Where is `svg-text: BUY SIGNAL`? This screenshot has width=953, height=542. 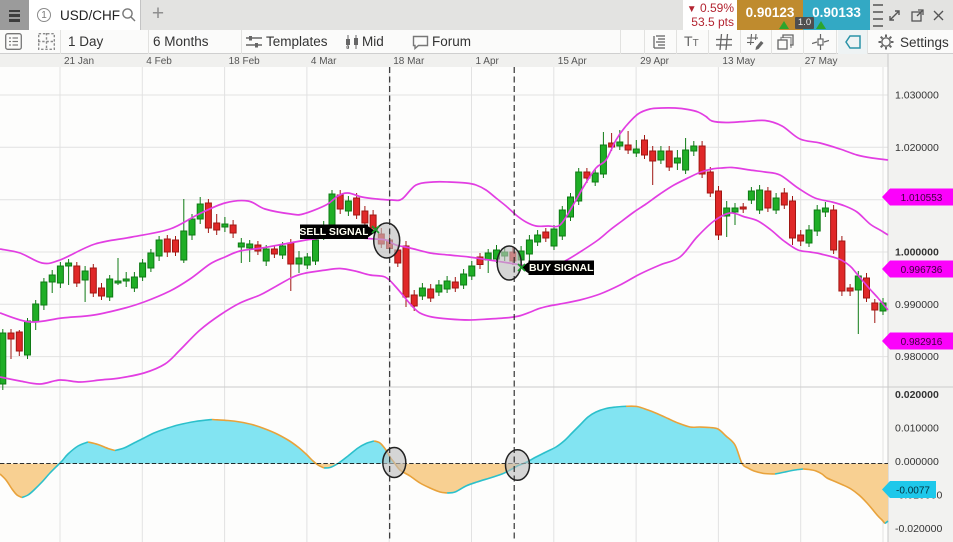 svg-text: BUY SIGNAL is located at coordinates (561, 268).